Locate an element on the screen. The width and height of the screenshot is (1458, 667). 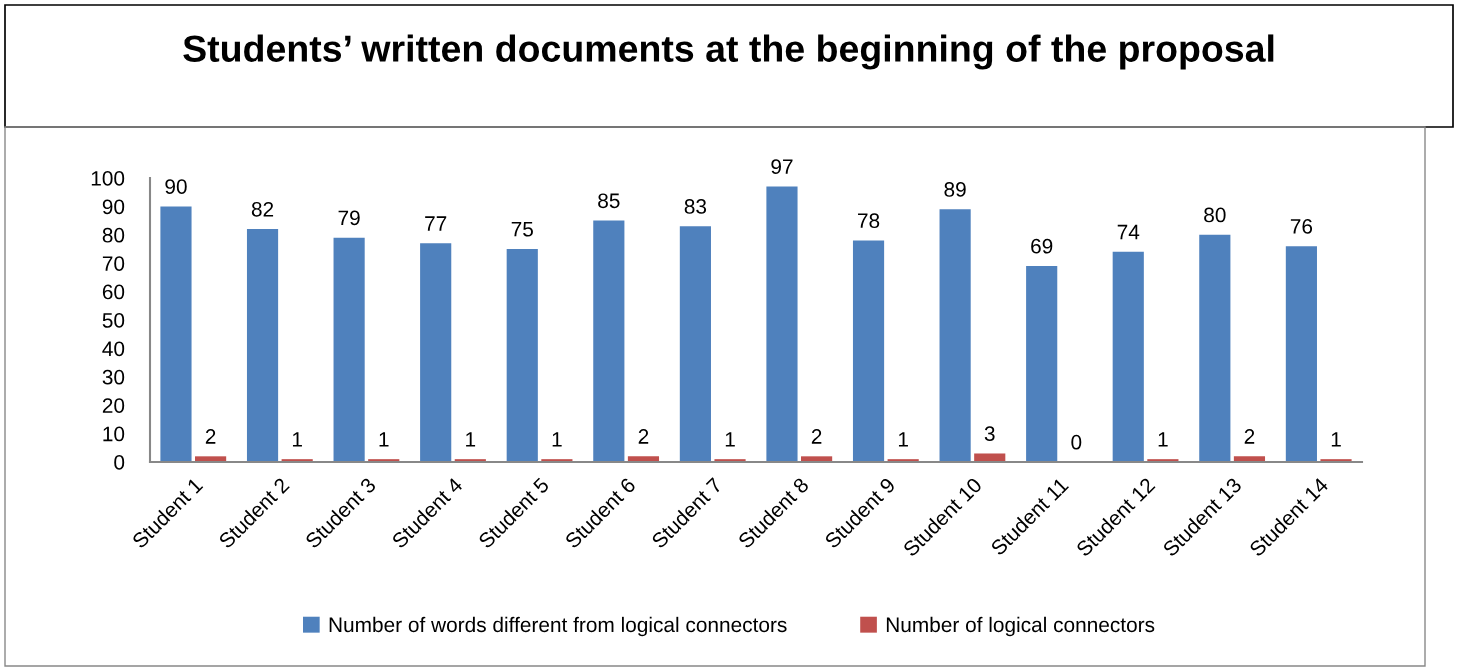
y-tick-label: 30 is located at coordinates (113, 377).